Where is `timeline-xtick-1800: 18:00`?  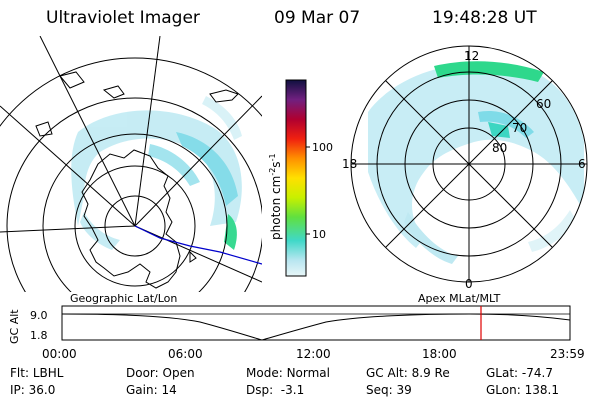 timeline-xtick-1800: 18:00 is located at coordinates (439, 354).